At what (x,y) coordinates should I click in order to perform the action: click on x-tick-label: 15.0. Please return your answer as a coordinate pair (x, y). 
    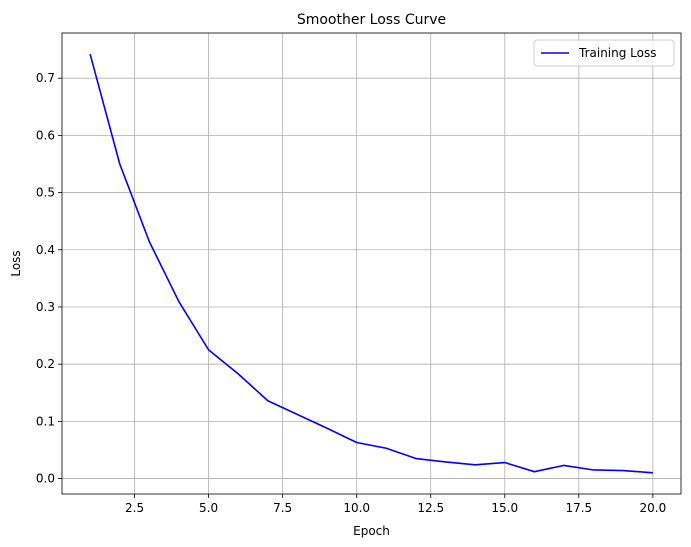
    Looking at the image, I should click on (504, 508).